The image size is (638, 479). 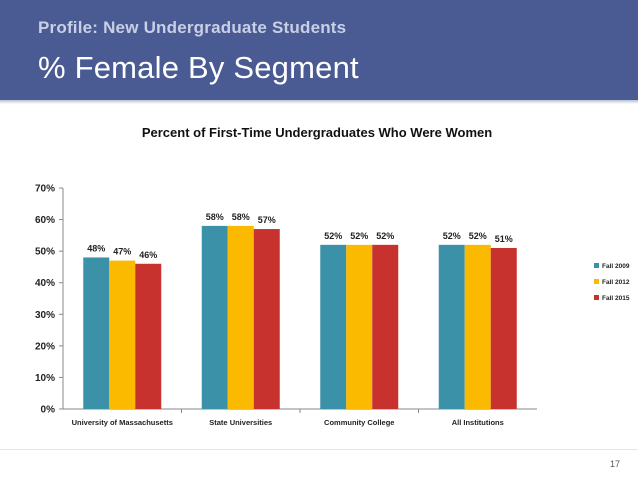 I want to click on y-tick-label: 60%, so click(x=45, y=220).